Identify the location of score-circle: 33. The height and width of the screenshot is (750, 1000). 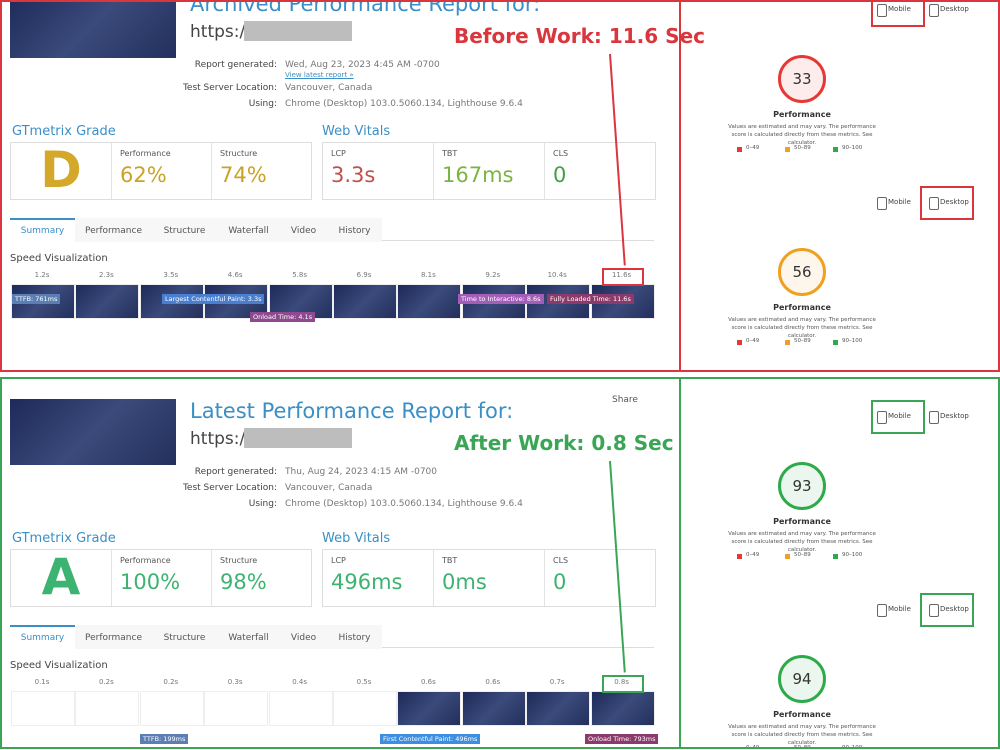
(802, 79).